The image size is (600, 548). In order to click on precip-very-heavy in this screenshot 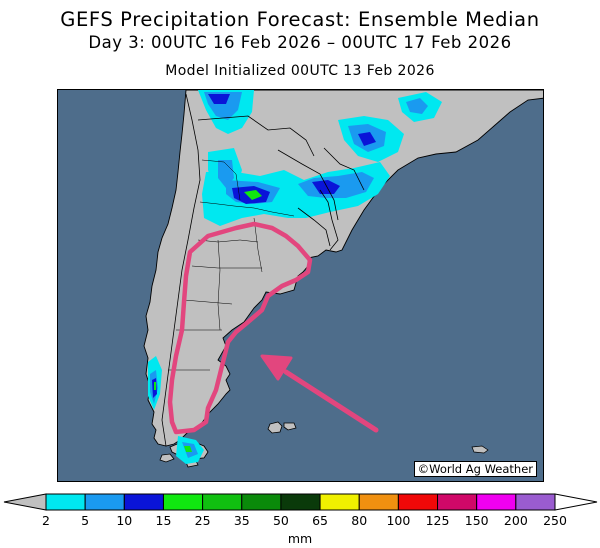, I will do `click(208, 321)`.